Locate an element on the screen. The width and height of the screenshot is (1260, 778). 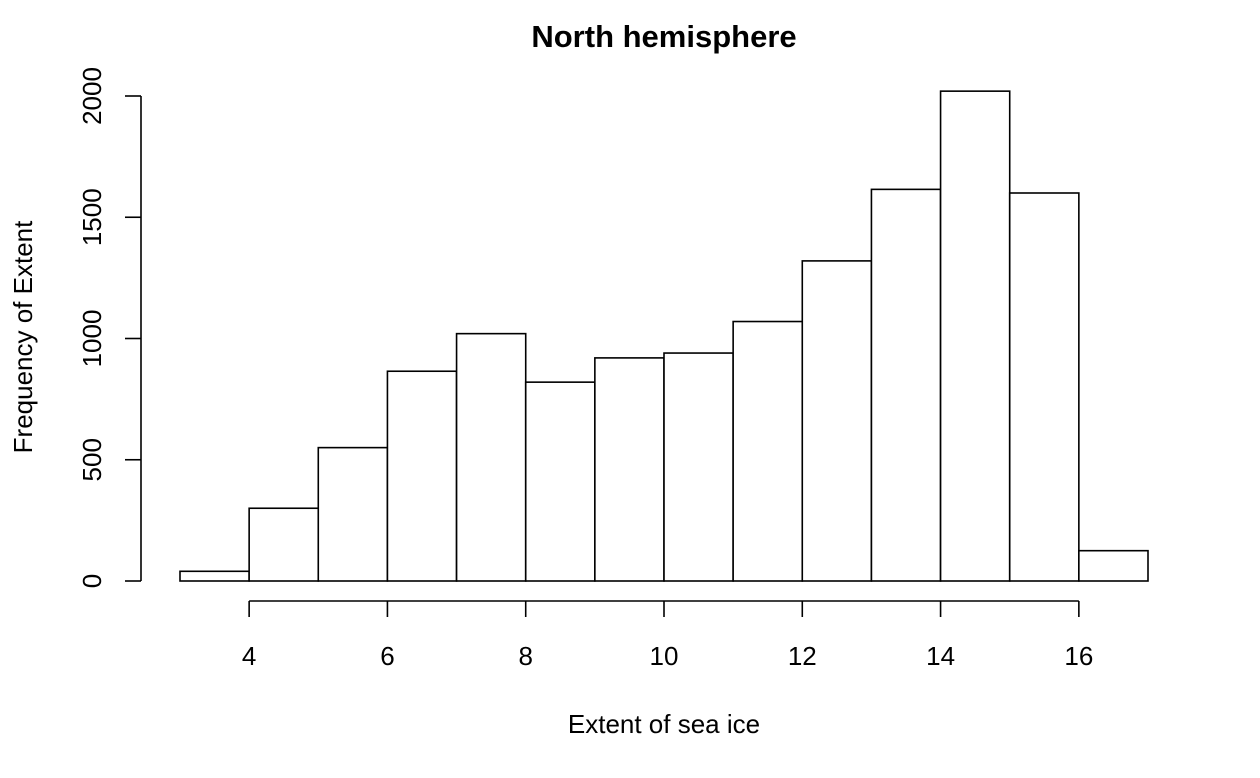
y-tick-label: 1500 is located at coordinates (92, 217).